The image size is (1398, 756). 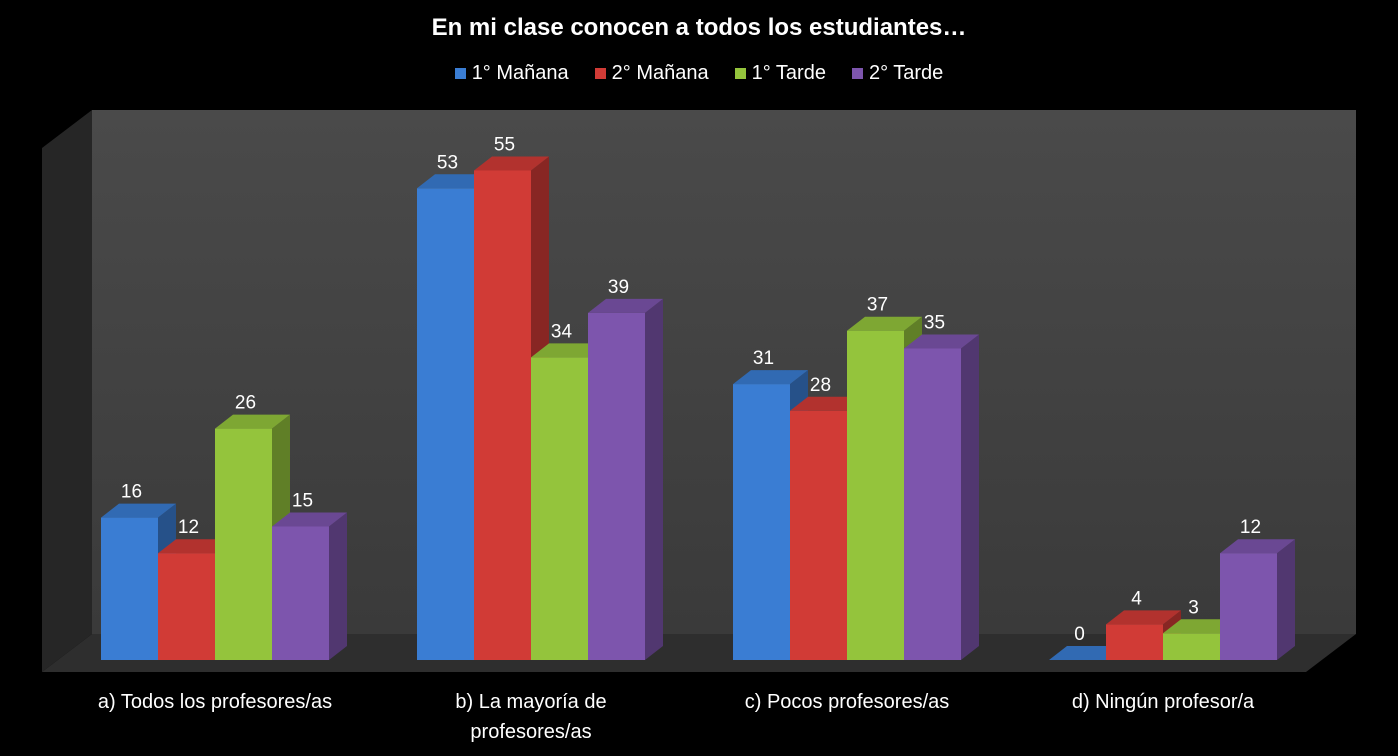 What do you see at coordinates (660, 73) in the screenshot?
I see `legend-label: 2° Mañana` at bounding box center [660, 73].